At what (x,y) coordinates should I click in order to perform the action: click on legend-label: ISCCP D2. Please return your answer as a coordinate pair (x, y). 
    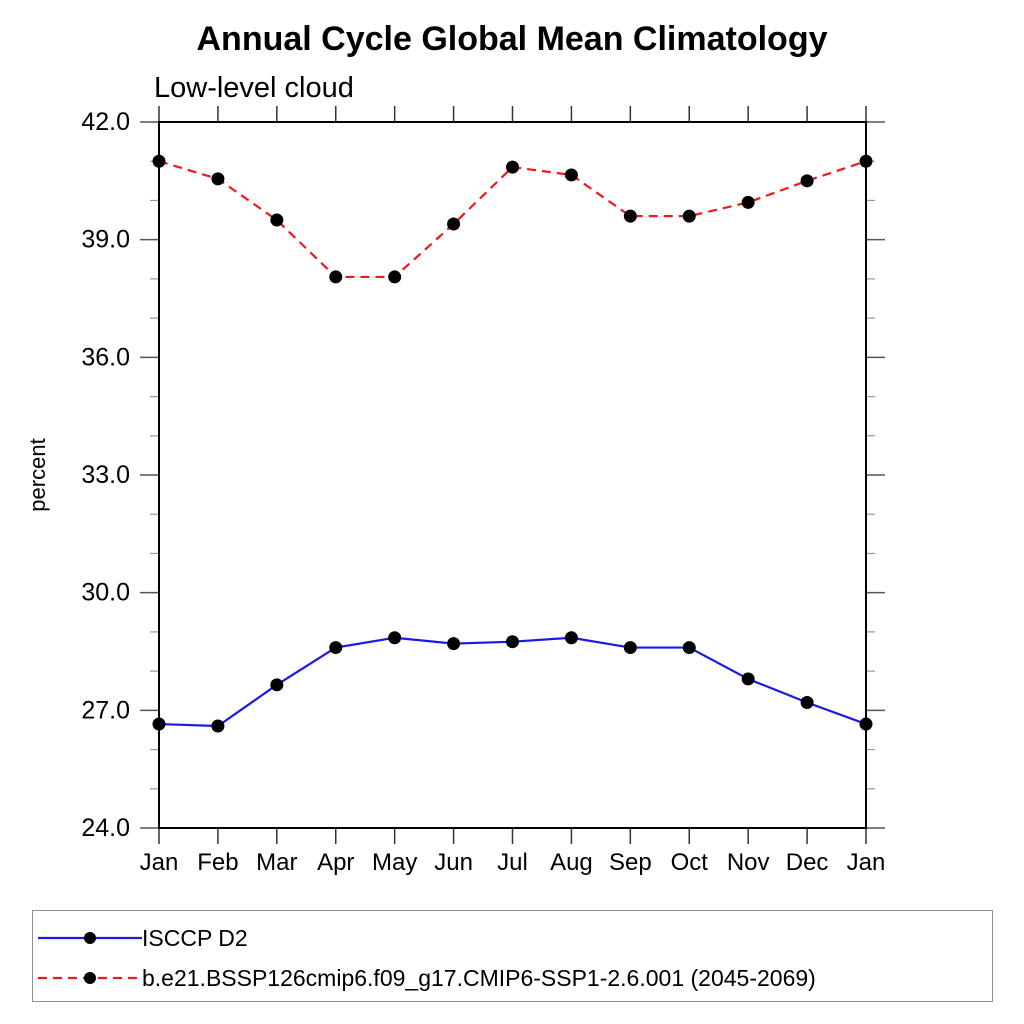
    Looking at the image, I should click on (195, 937).